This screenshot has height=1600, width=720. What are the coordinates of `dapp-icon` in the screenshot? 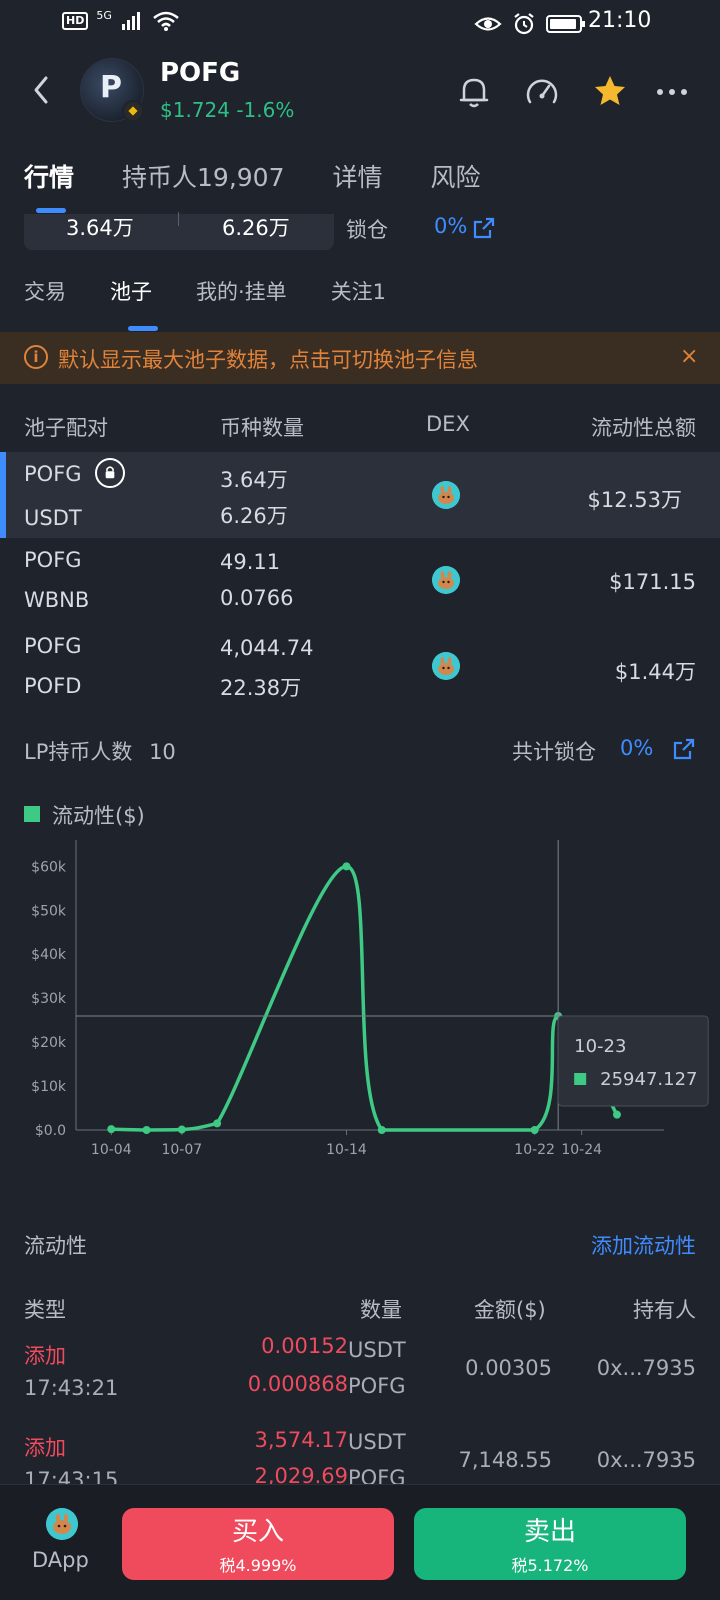 It's located at (62, 1524).